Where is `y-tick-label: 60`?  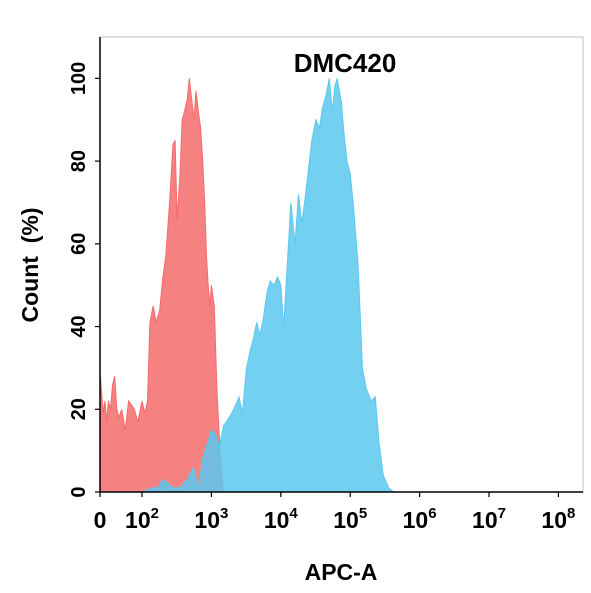
y-tick-label: 60 is located at coordinates (79, 244).